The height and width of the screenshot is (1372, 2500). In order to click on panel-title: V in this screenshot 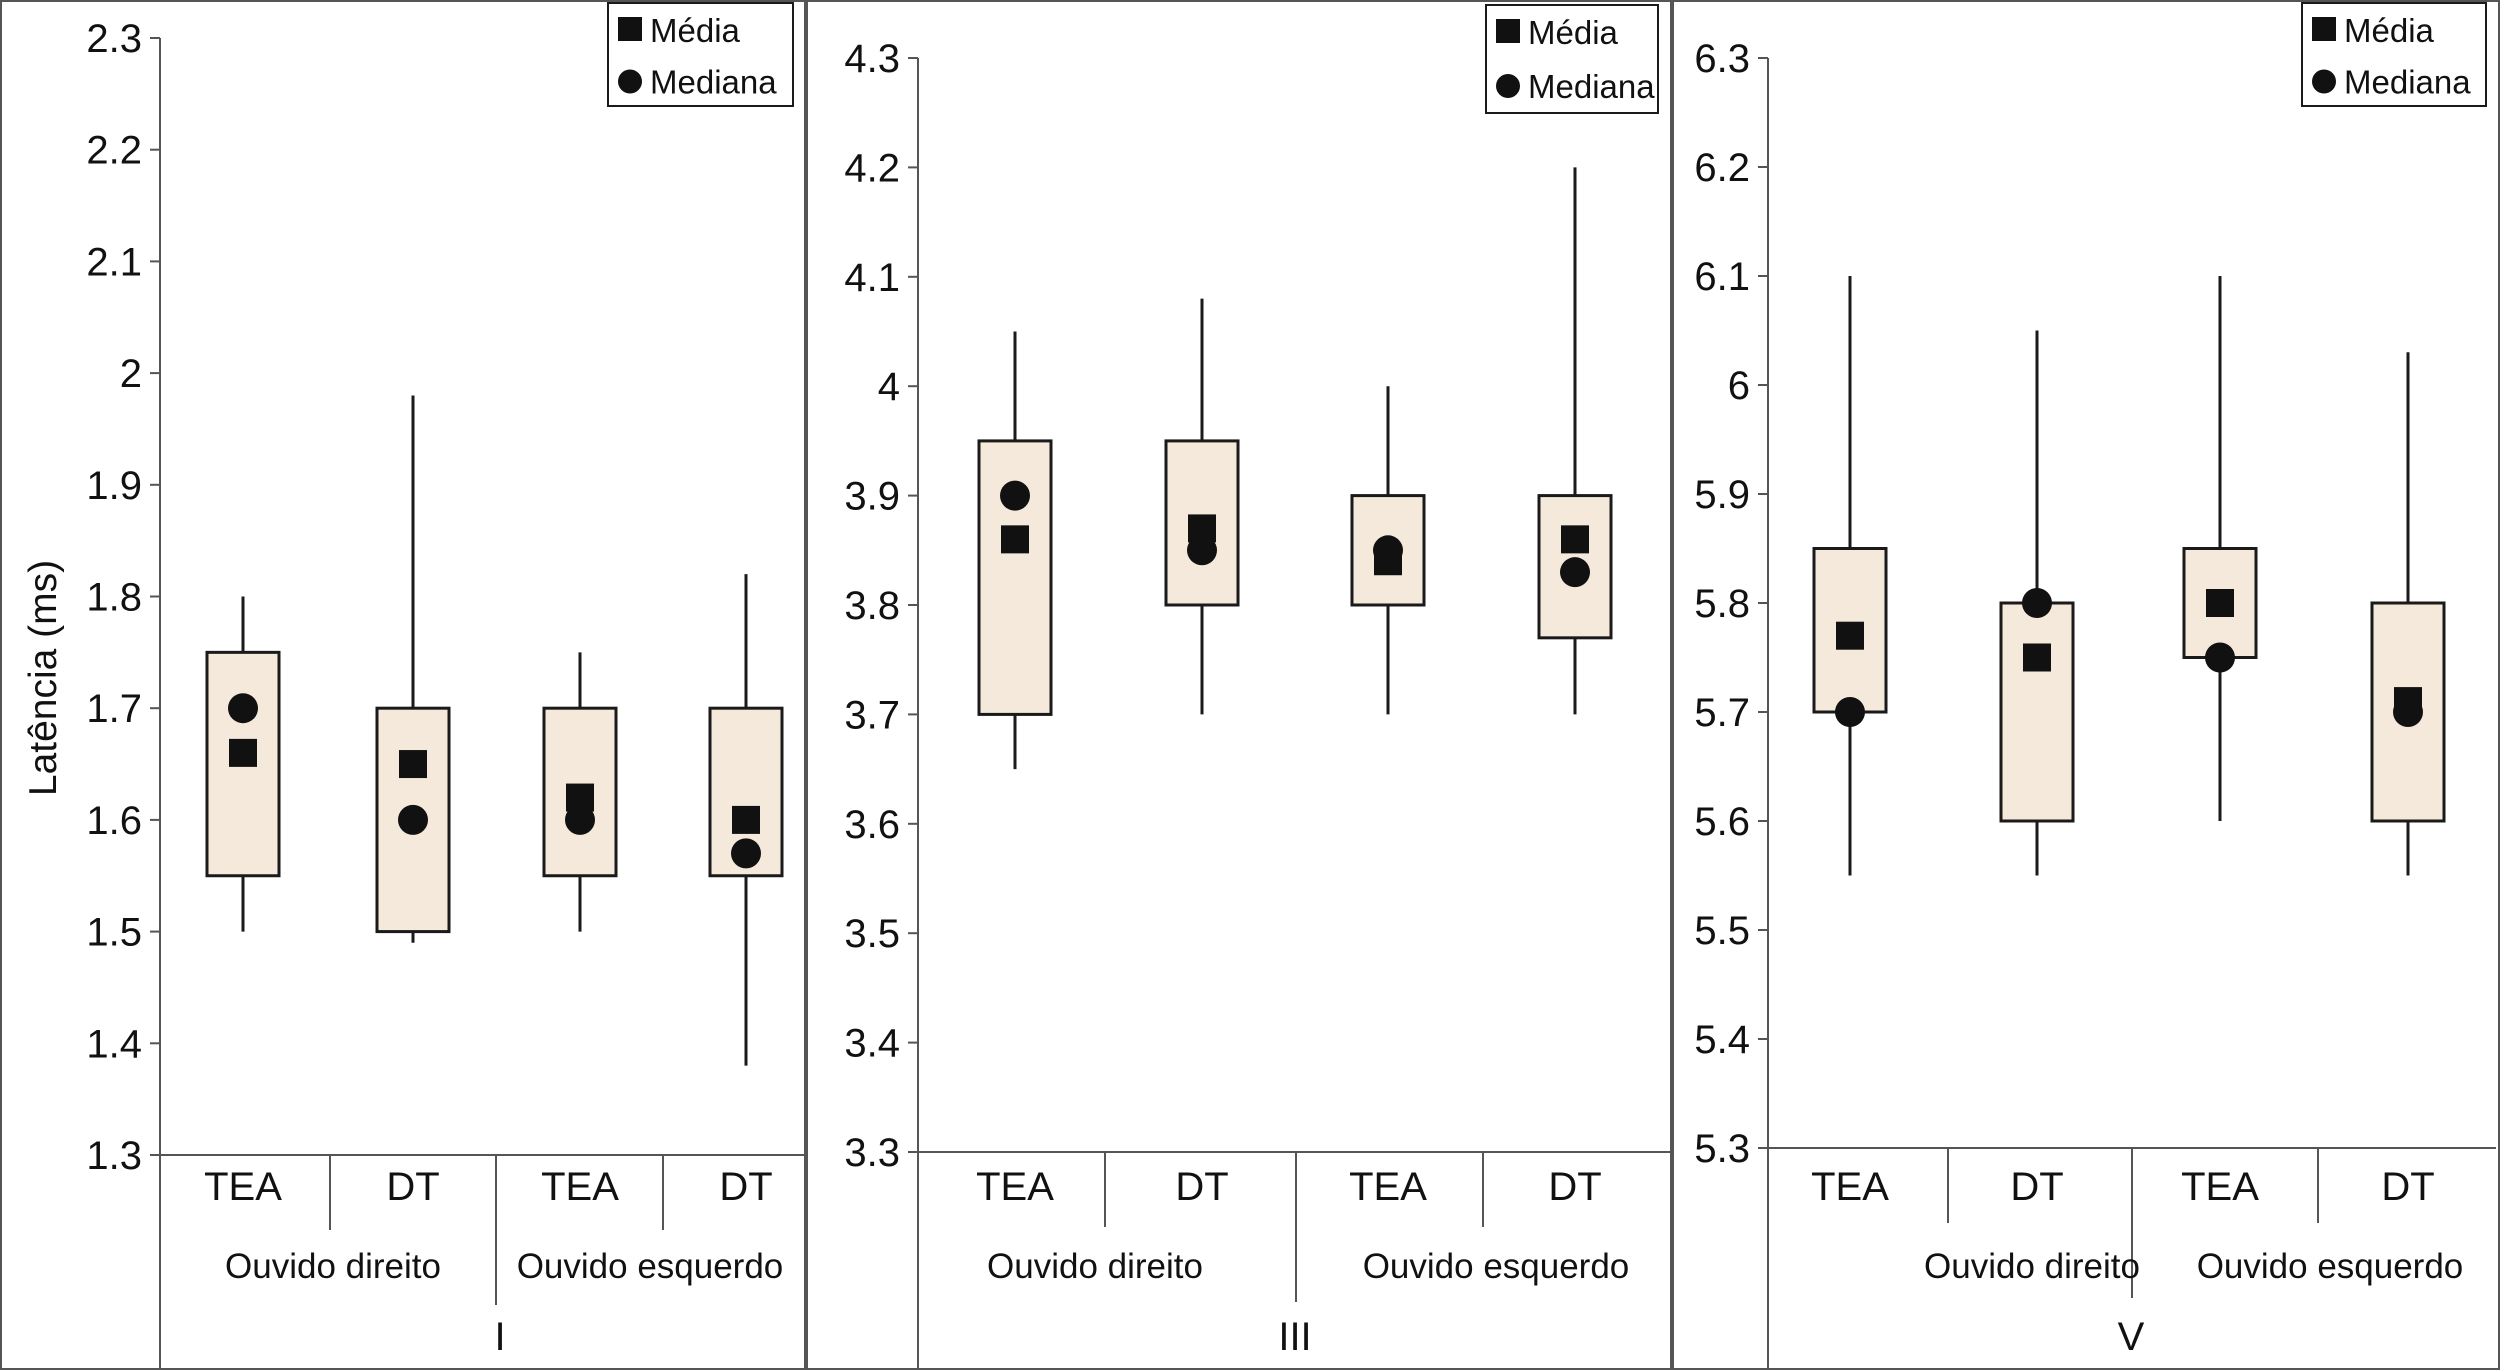, I will do `click(2131, 1337)`.